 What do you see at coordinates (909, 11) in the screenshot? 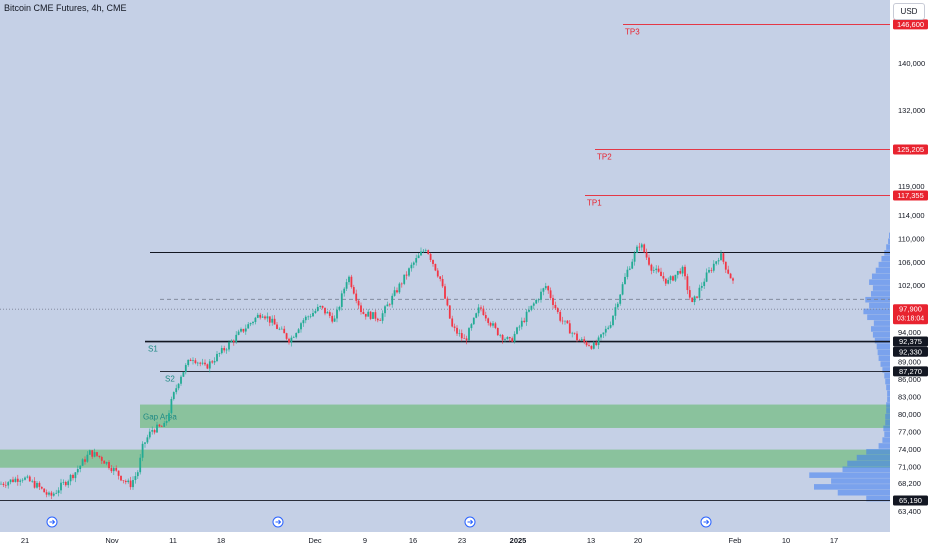
I see `currency-button: USD` at bounding box center [909, 11].